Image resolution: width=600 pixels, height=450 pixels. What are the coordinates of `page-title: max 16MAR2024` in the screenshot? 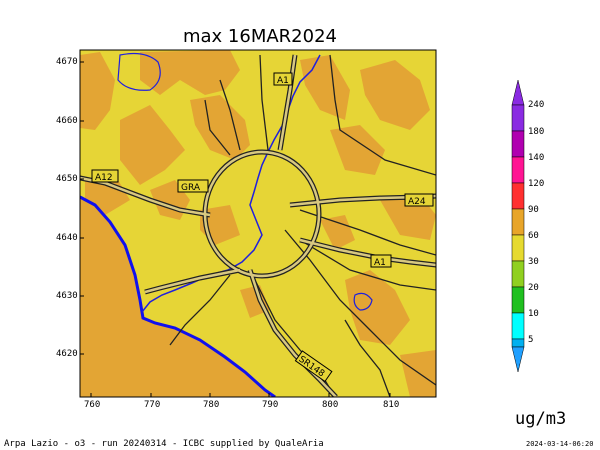 It's located at (259, 36).